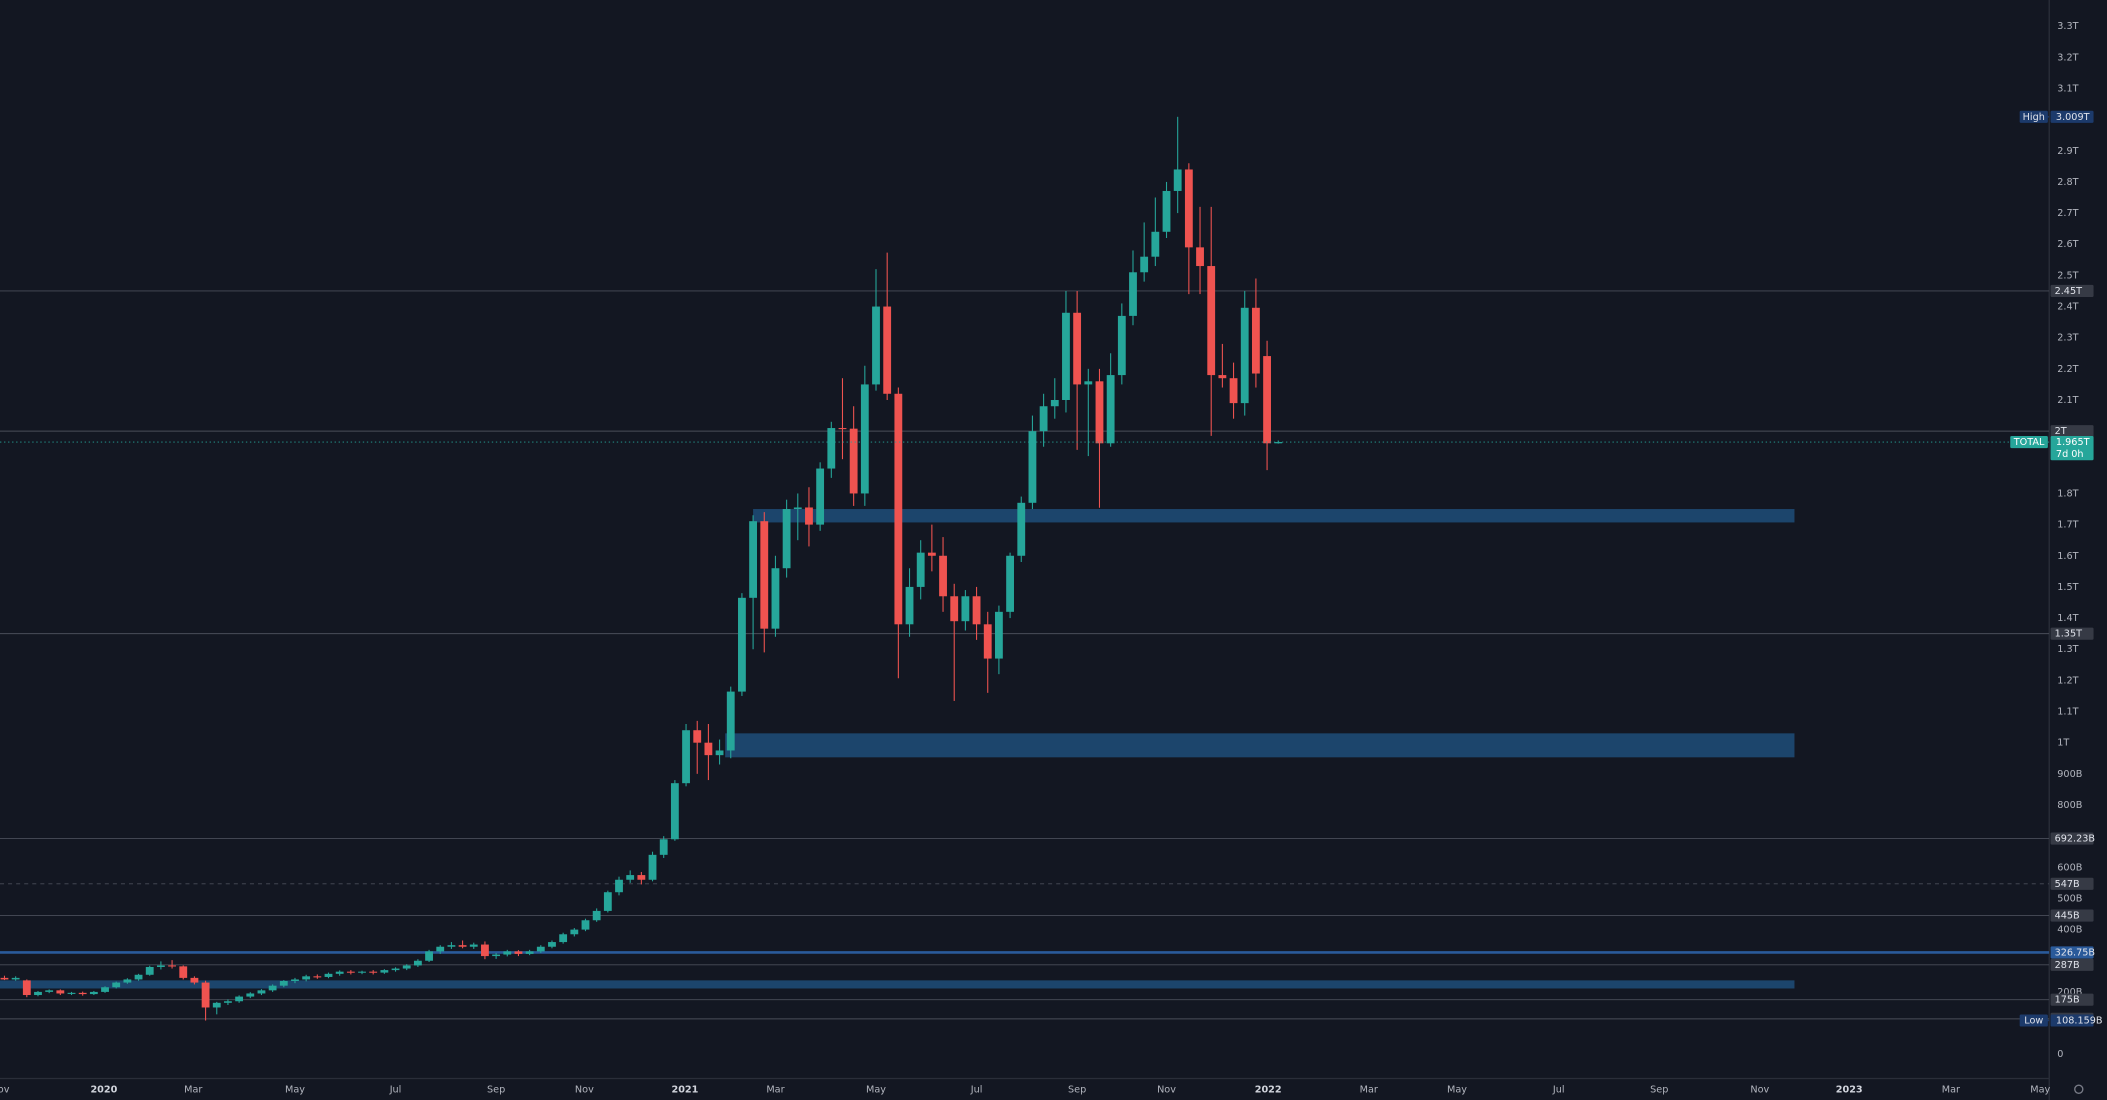 This screenshot has height=1100, width=2107. Describe the element at coordinates (2067, 369) in the screenshot. I see `y-tick-label: 2.2T` at that location.